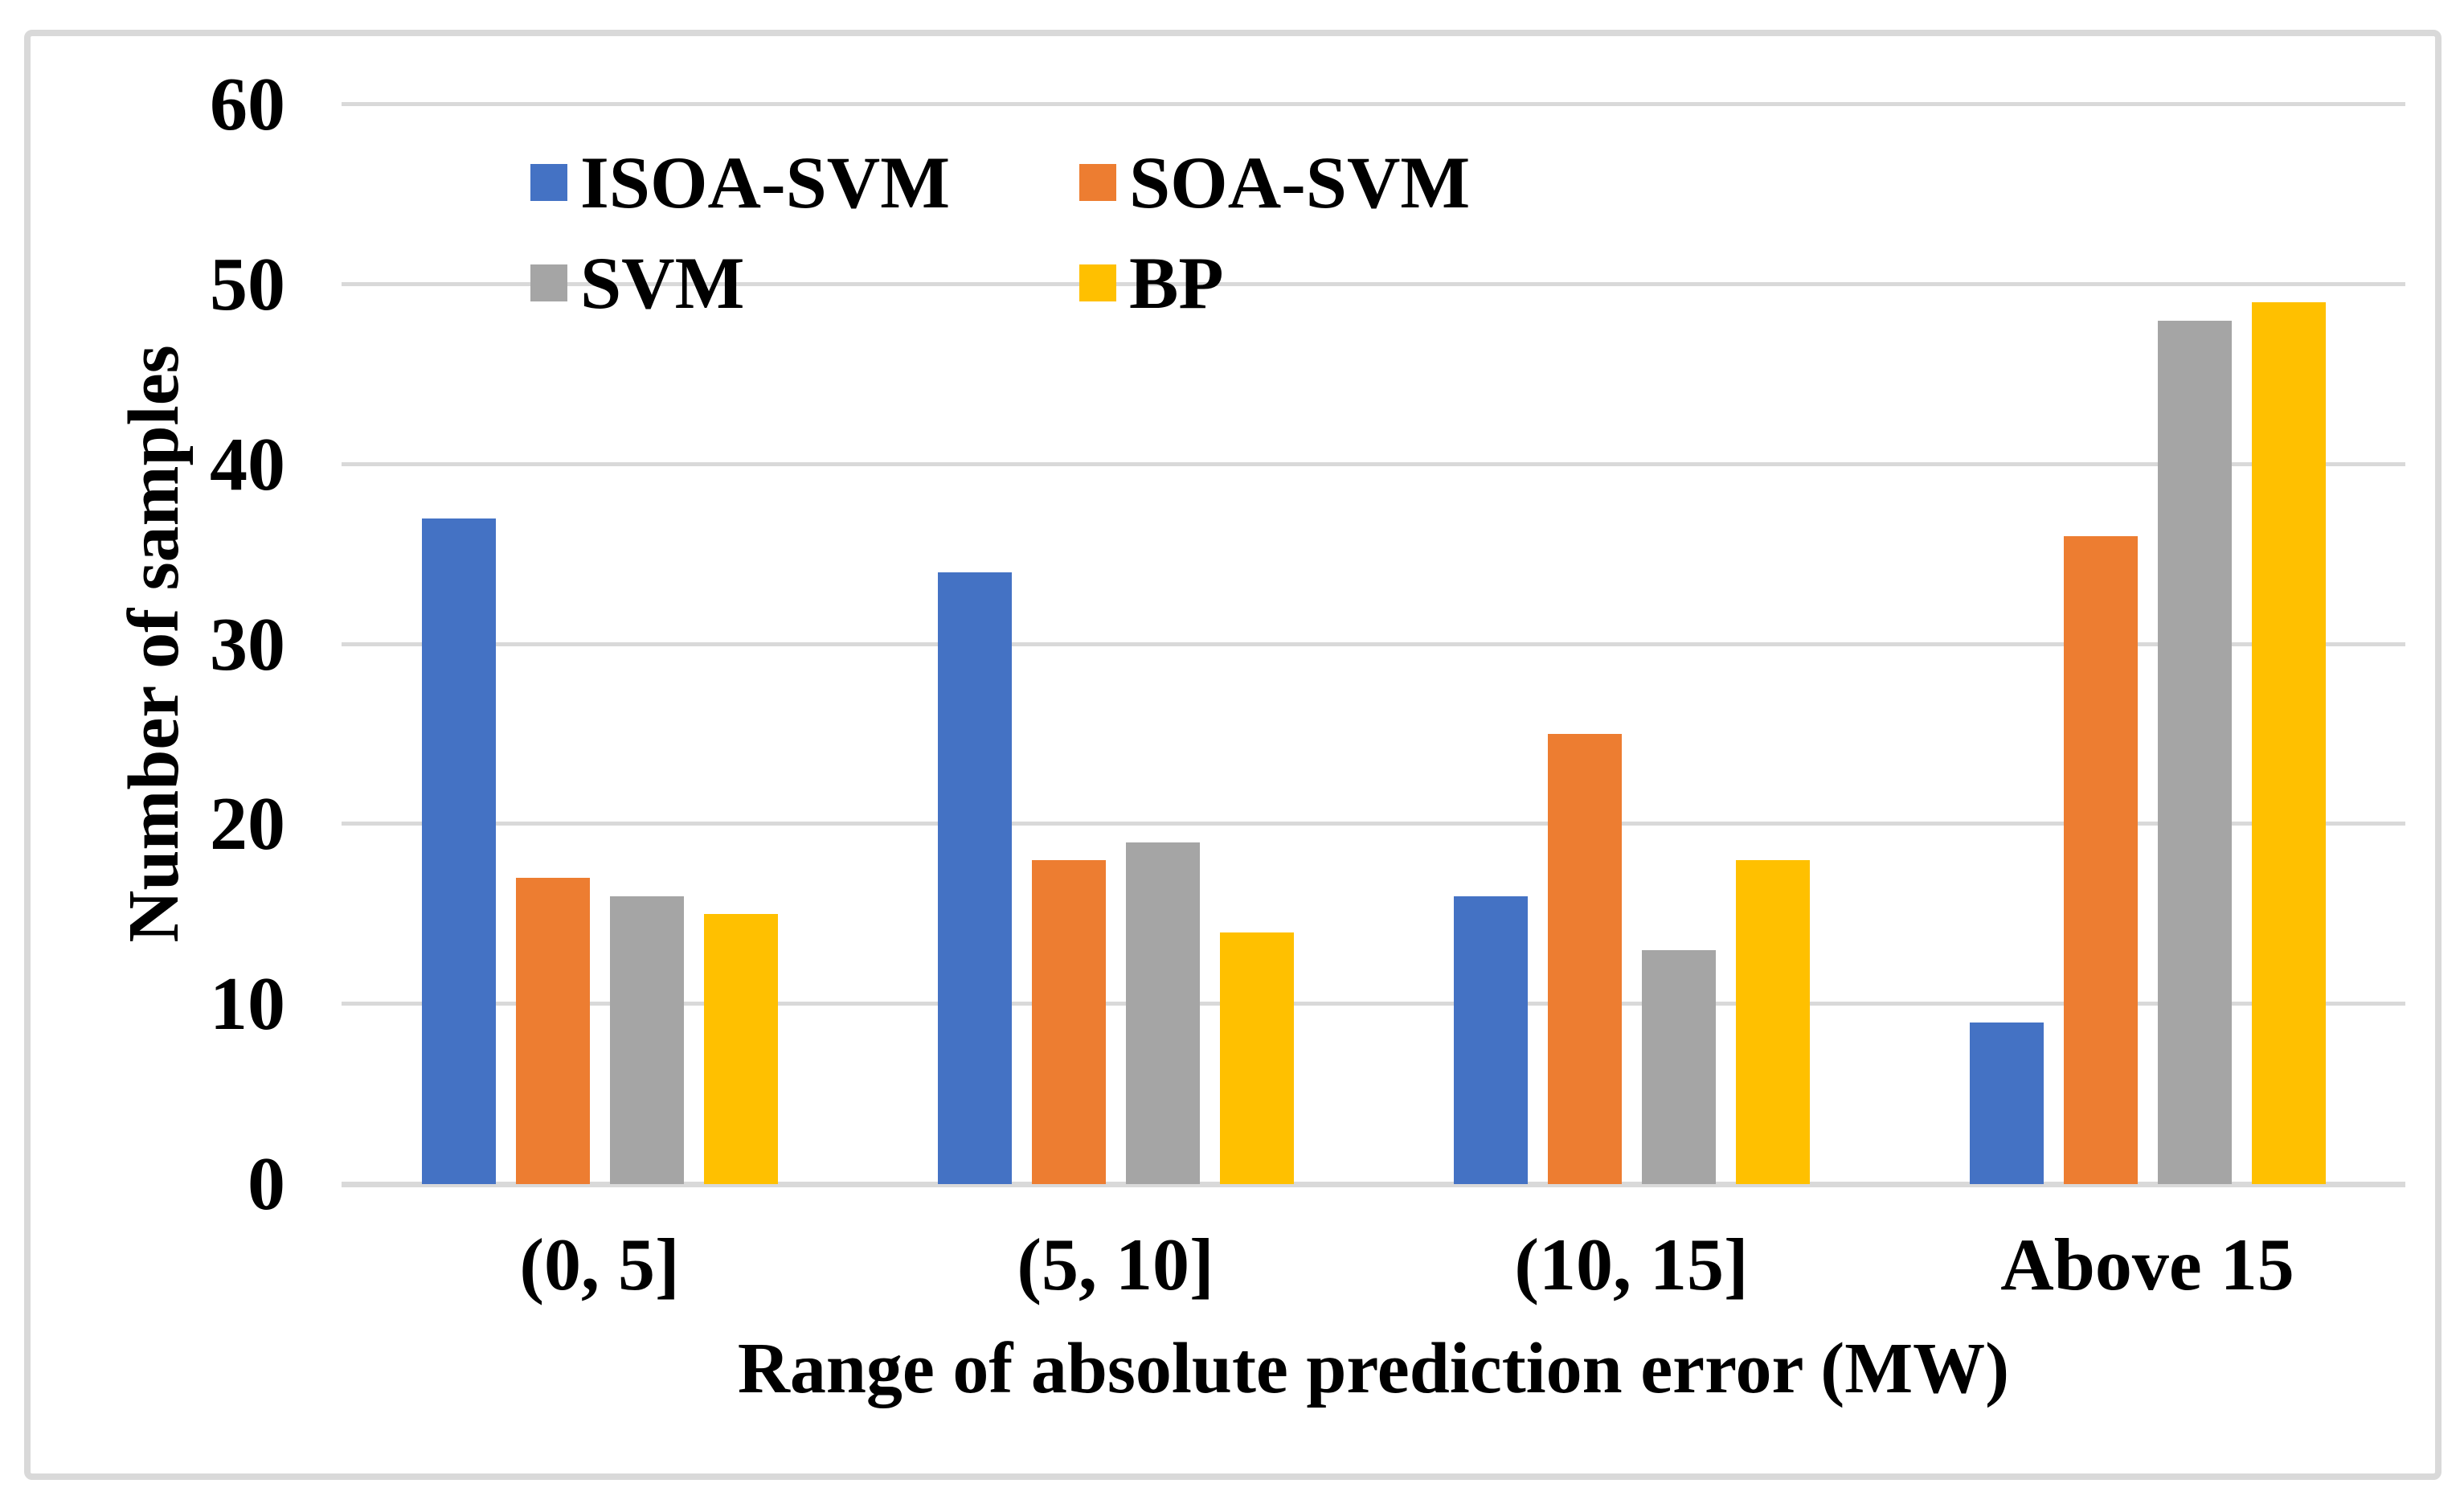  I want to click on x-category-label: (10, 15], so click(1631, 1264).